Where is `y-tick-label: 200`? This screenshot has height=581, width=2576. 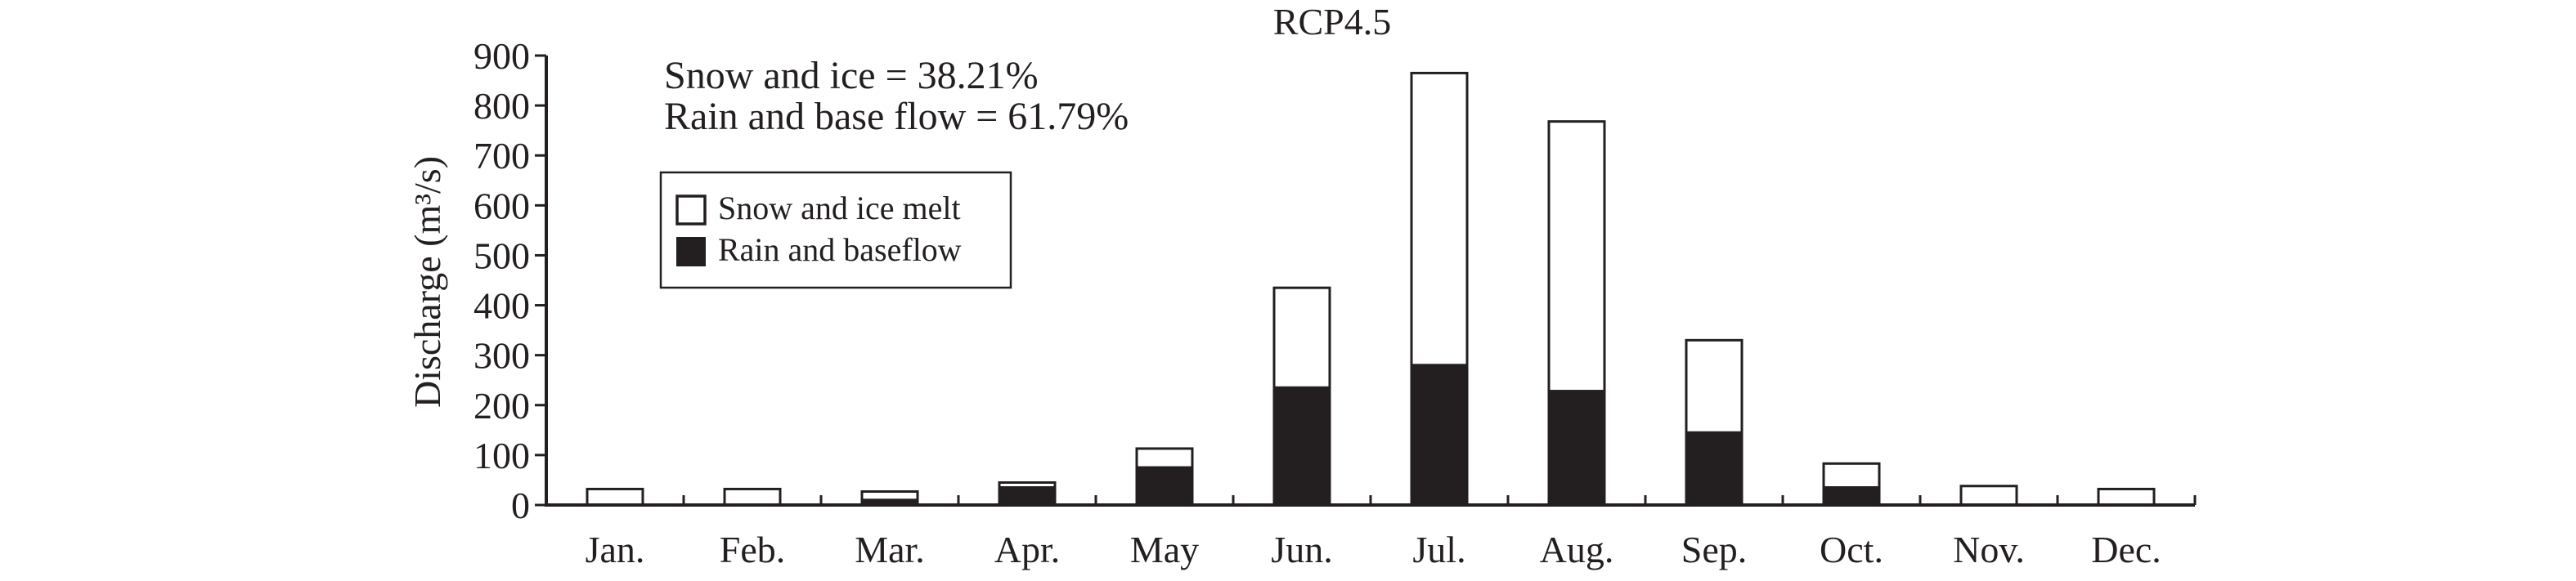 y-tick-label: 200 is located at coordinates (501, 406).